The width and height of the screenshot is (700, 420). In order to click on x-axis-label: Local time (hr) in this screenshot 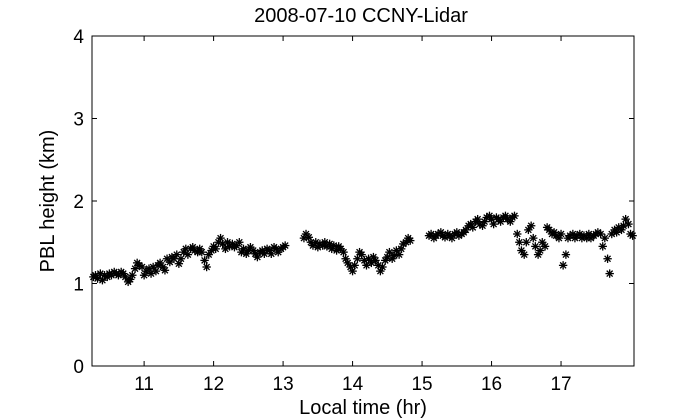, I will do `click(363, 408)`.